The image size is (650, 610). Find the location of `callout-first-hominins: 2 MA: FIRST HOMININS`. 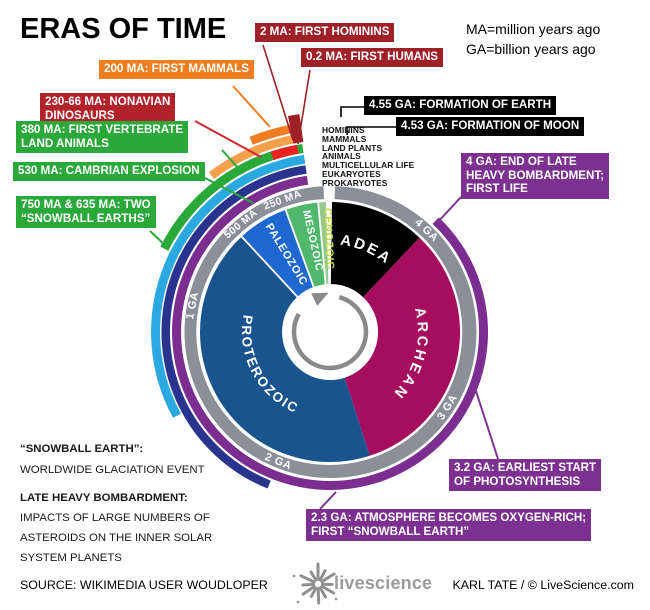

callout-first-hominins: 2 MA: FIRST HOMININS is located at coordinates (325, 32).